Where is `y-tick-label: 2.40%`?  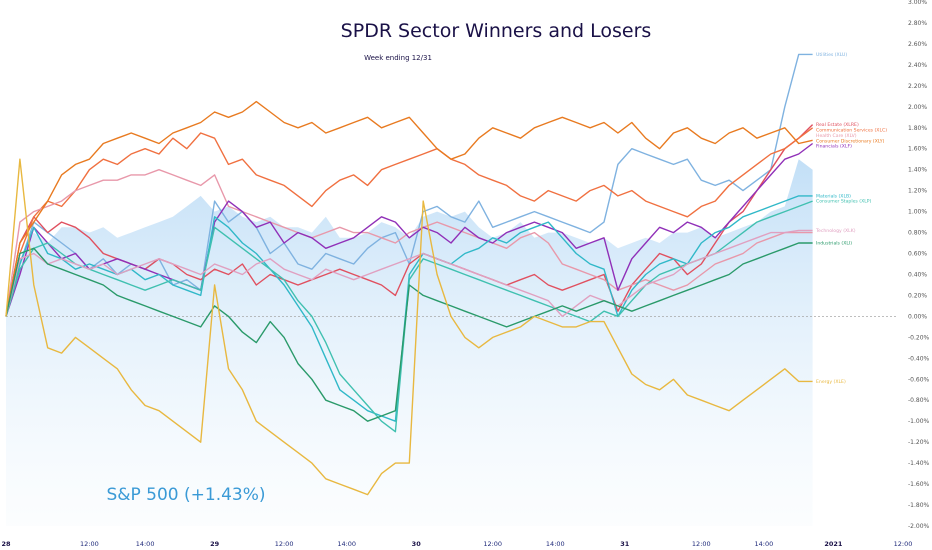
y-tick-label: 2.40% is located at coordinates (917, 65).